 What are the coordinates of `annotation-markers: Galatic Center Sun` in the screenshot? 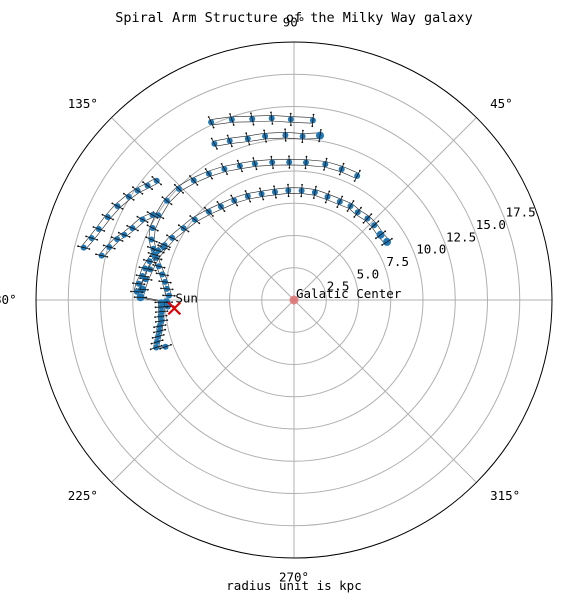 It's located at (284, 301).